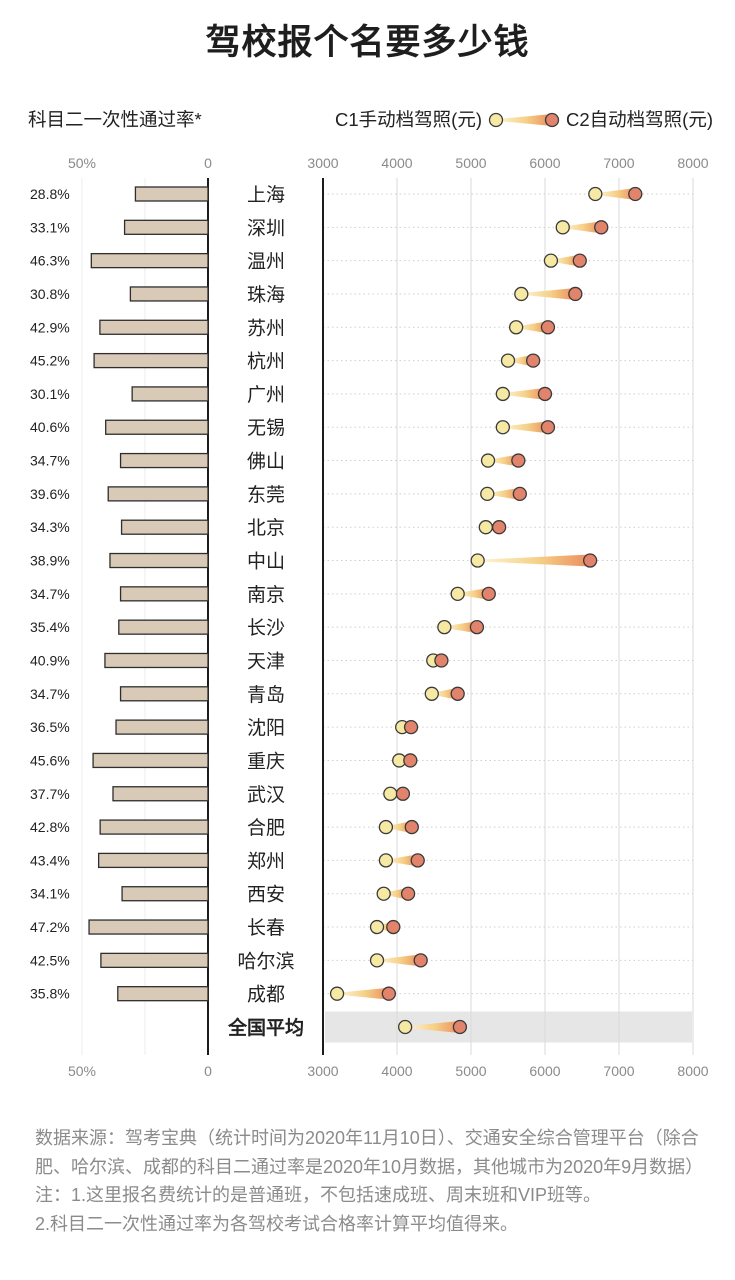 Image resolution: width=735 pixels, height=1280 pixels. Describe the element at coordinates (50, 494) in the screenshot. I see `pass-rate-label: 39.6%` at that location.